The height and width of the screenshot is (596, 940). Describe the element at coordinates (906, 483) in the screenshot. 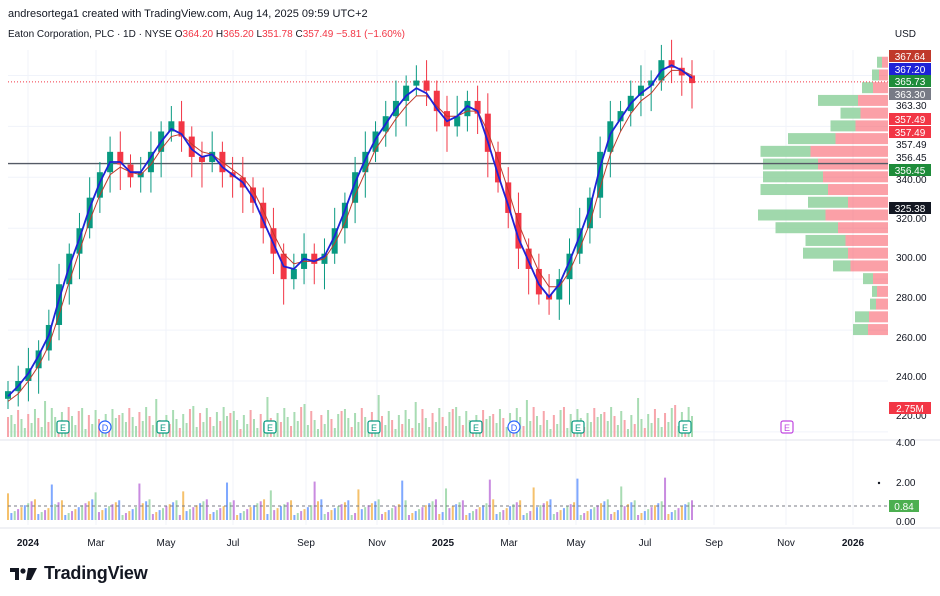

I see `indicator-axis-tick: 2.00` at that location.